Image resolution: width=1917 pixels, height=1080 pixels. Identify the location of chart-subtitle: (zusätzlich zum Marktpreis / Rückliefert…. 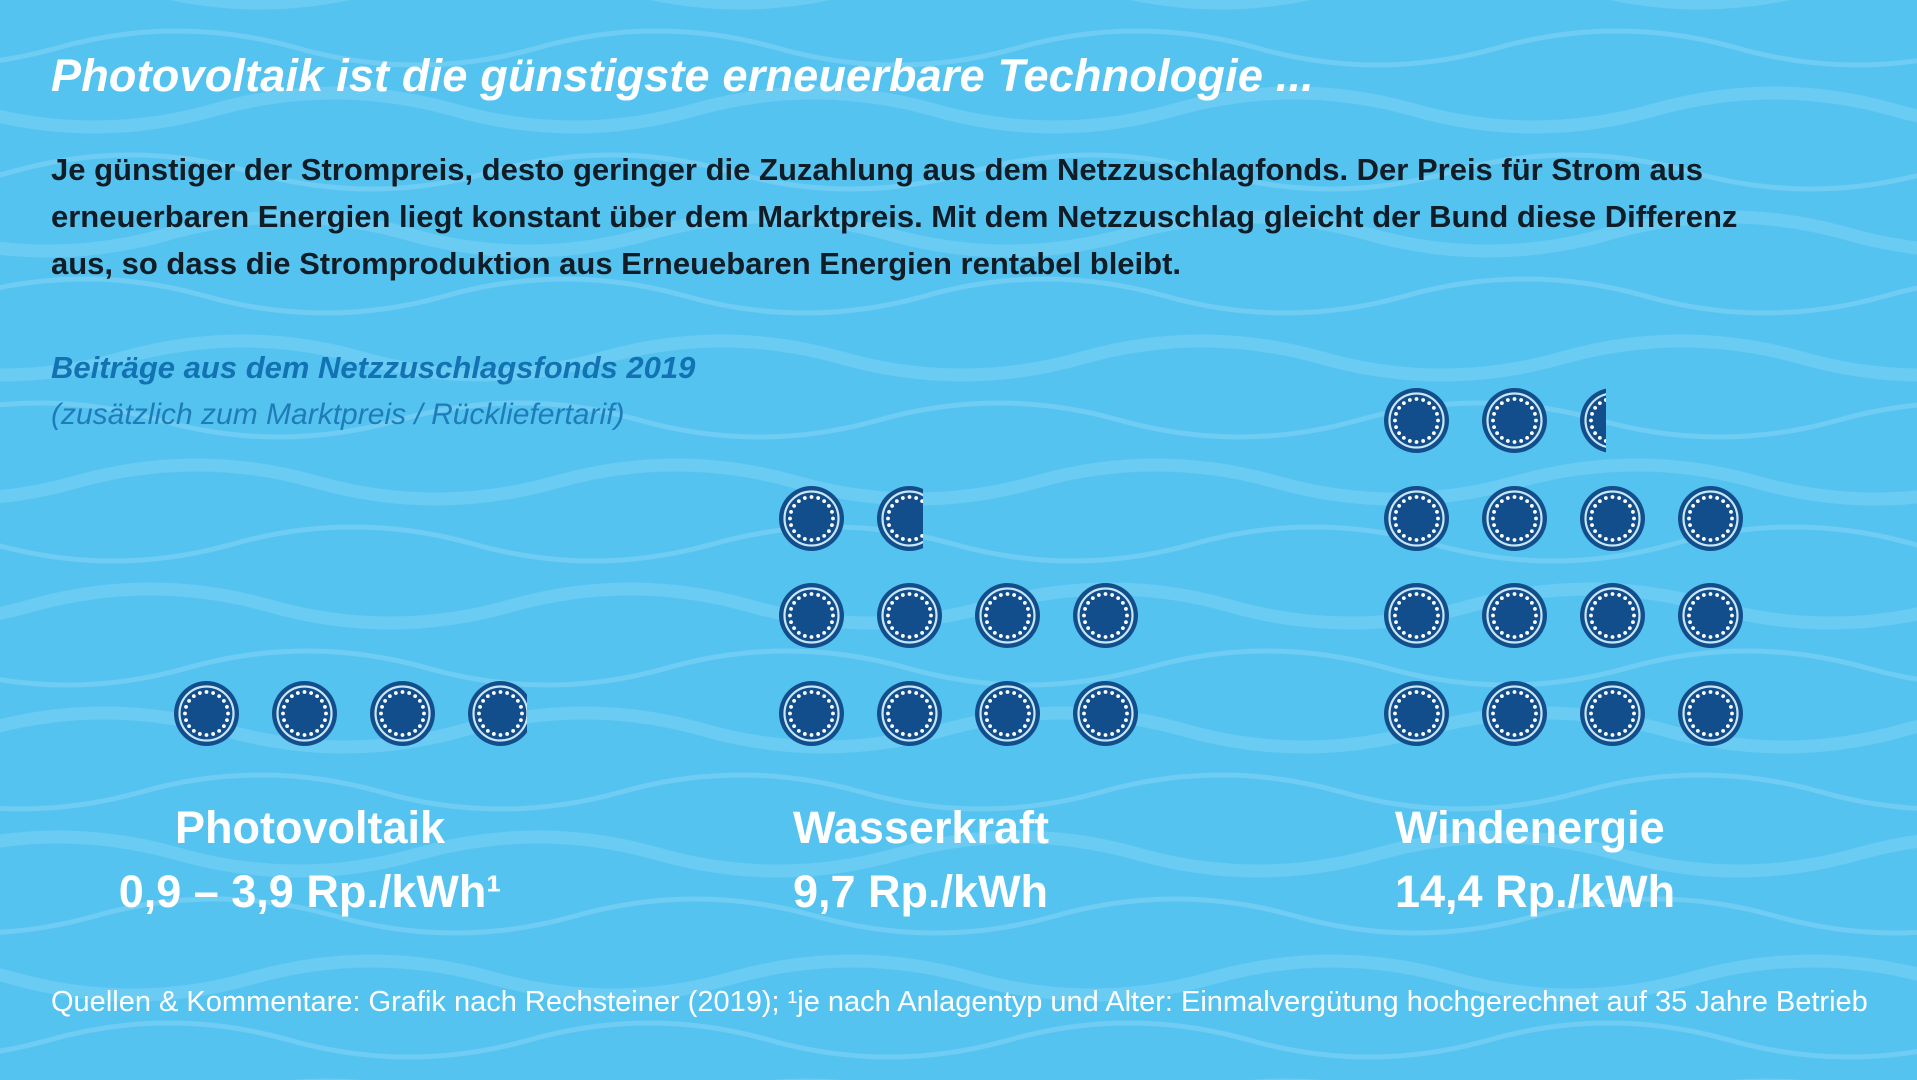
(338, 414).